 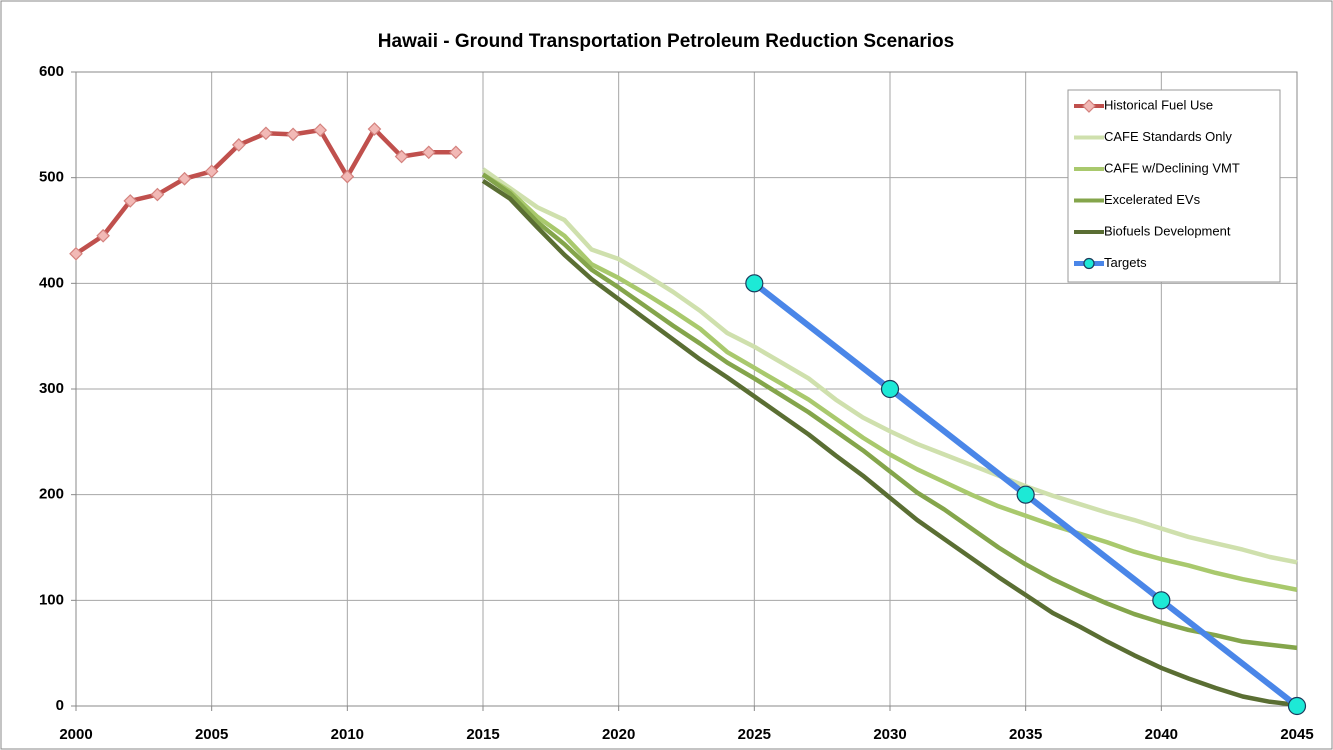 I want to click on x-tick-label: 2010, so click(x=347, y=734).